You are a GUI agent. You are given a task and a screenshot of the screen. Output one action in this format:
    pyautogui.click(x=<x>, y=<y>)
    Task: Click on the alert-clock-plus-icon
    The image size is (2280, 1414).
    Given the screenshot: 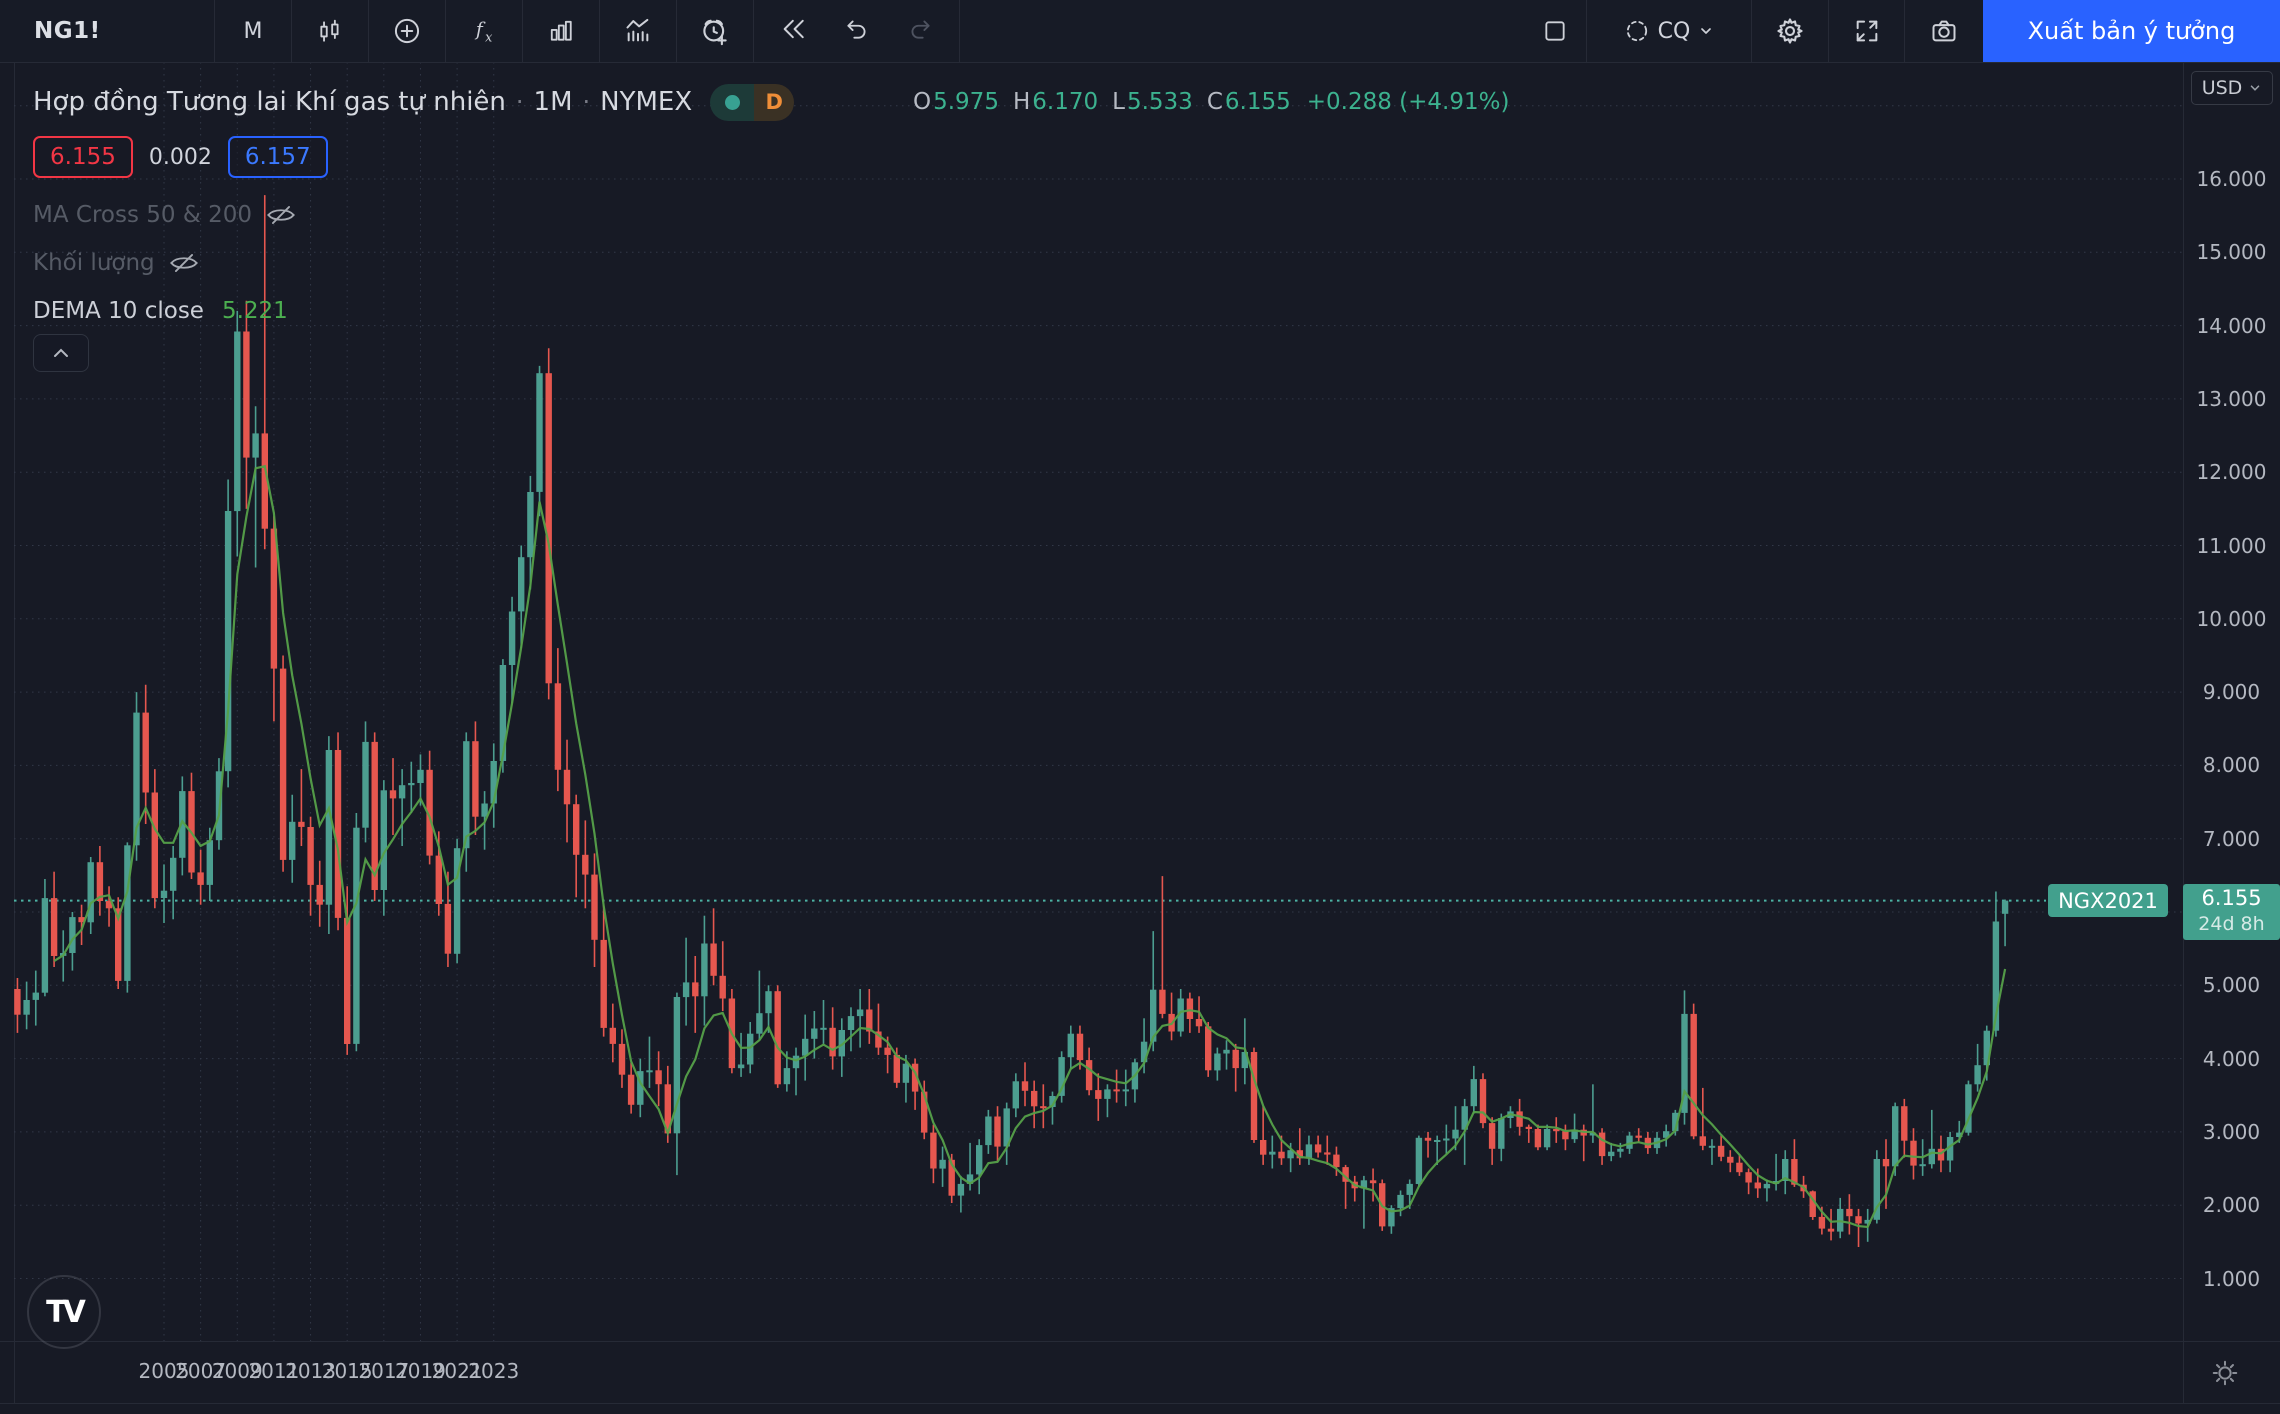 What is the action you would take?
    pyautogui.click(x=715, y=32)
    